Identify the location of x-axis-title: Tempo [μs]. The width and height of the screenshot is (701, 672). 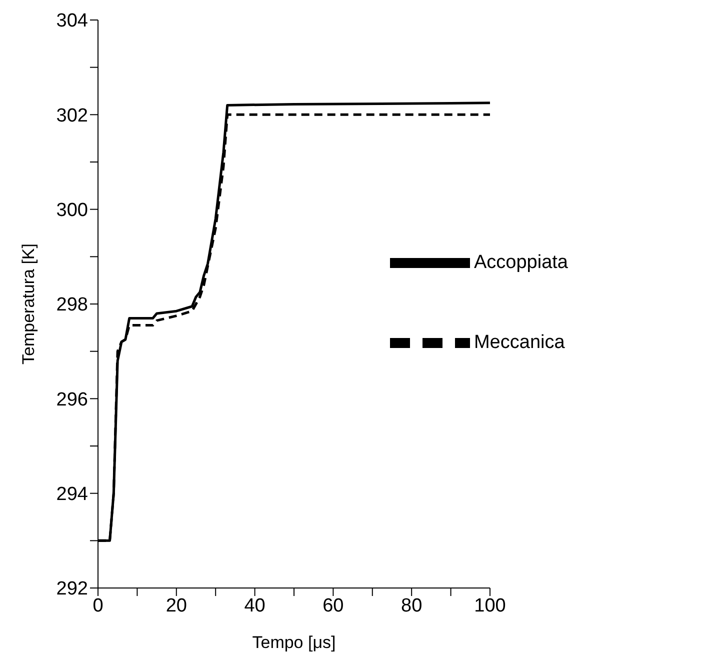
(294, 642).